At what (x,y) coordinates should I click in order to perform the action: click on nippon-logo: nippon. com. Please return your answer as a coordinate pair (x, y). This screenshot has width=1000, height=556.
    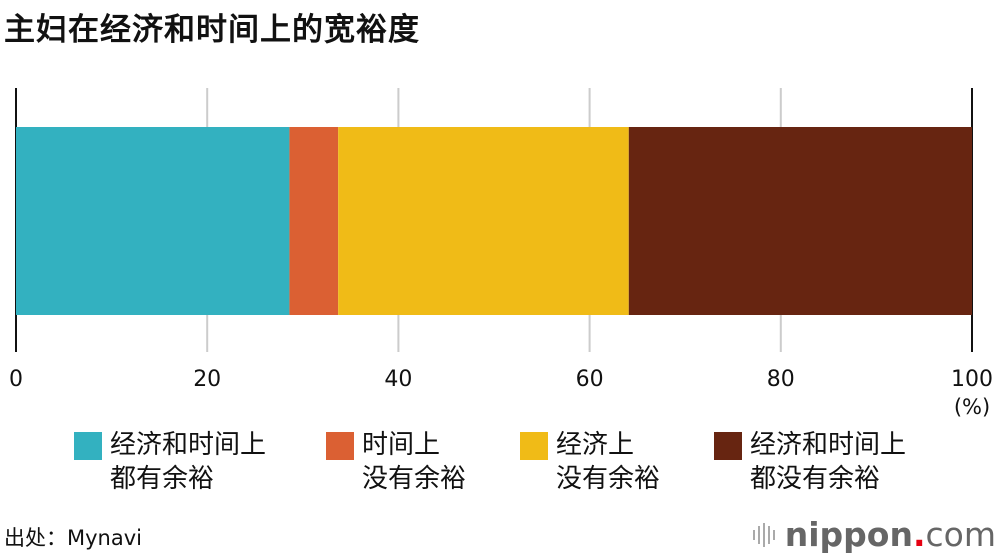
    Looking at the image, I should click on (874, 534).